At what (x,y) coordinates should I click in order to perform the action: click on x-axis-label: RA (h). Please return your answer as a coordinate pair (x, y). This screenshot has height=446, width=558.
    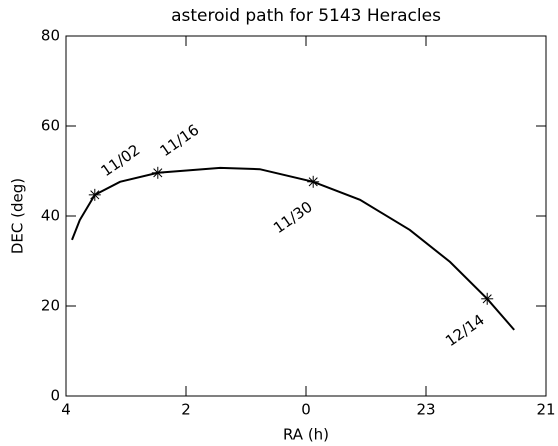
    Looking at the image, I should click on (306, 435).